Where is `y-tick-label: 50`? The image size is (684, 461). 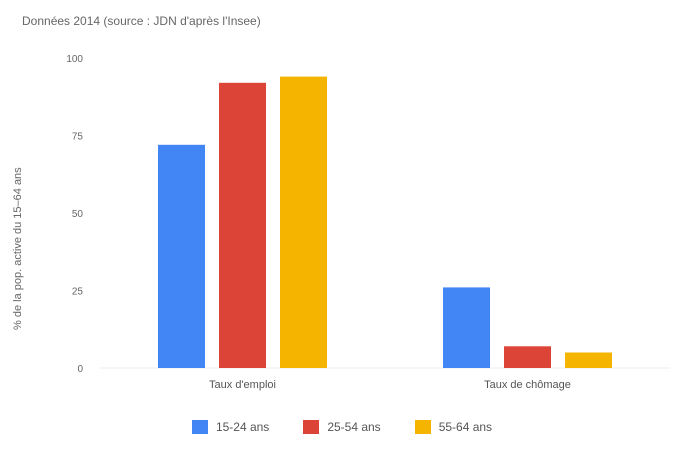 y-tick-label: 50 is located at coordinates (78, 214).